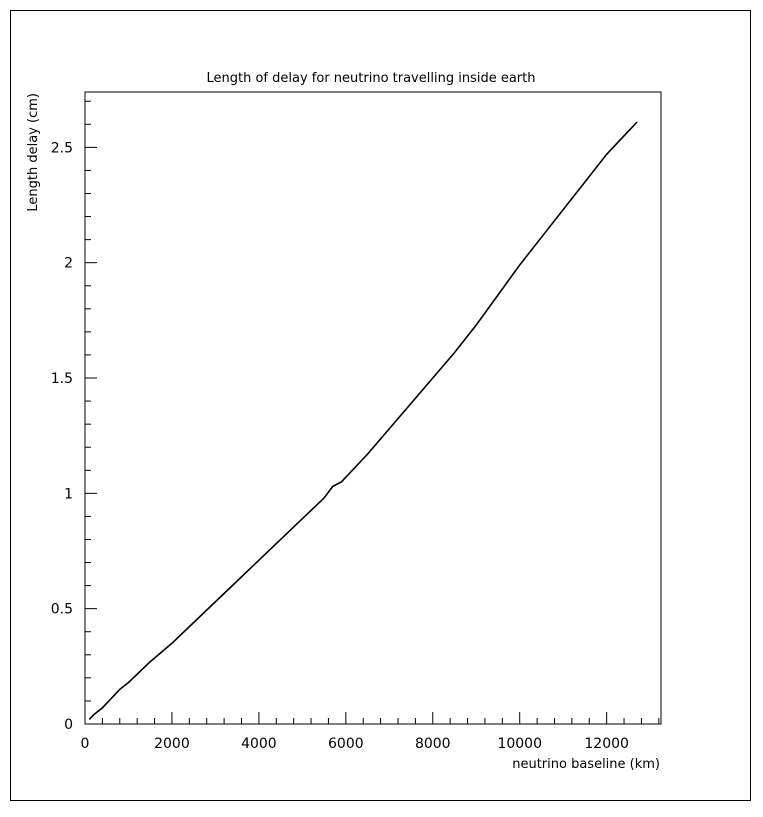  Describe the element at coordinates (68, 494) in the screenshot. I see `y-tick-label: 1` at that location.